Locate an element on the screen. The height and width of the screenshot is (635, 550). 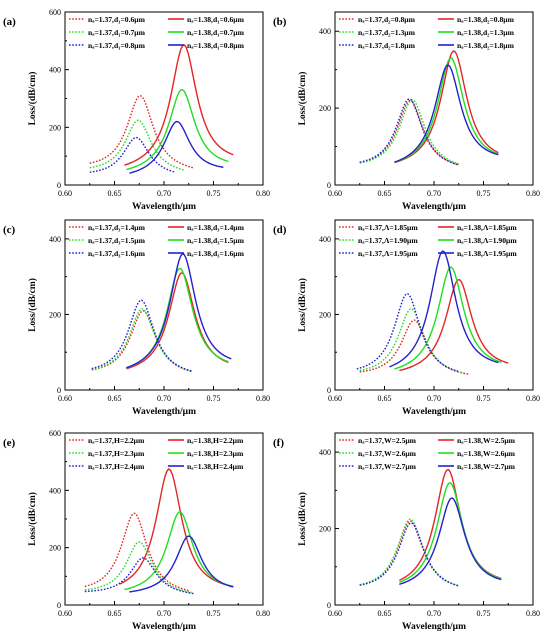
legend-entry: nₐ=1.38,W=2.7μm is located at coordinates (486, 466).